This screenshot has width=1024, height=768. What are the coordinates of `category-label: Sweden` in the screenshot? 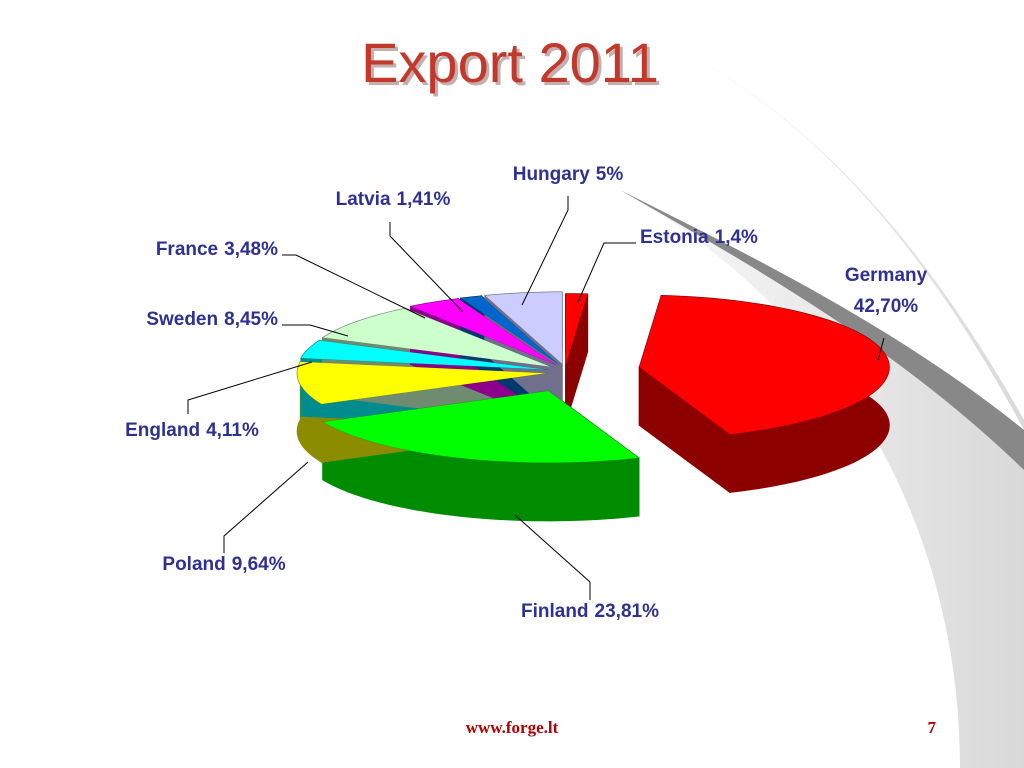 It's located at (182, 319).